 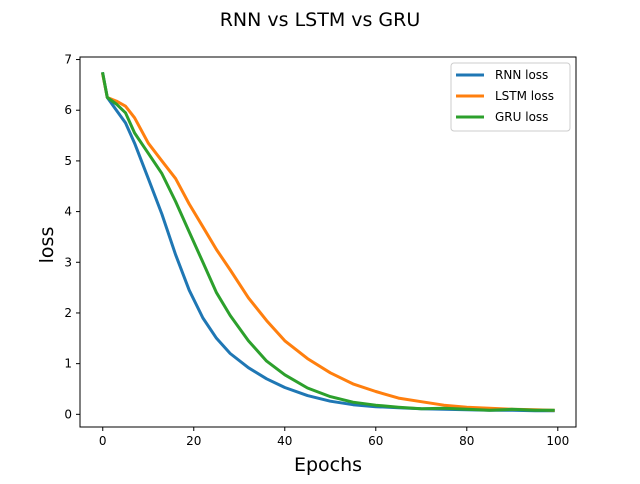 What do you see at coordinates (68, 110) in the screenshot?
I see `y-tick-label: 6` at bounding box center [68, 110].